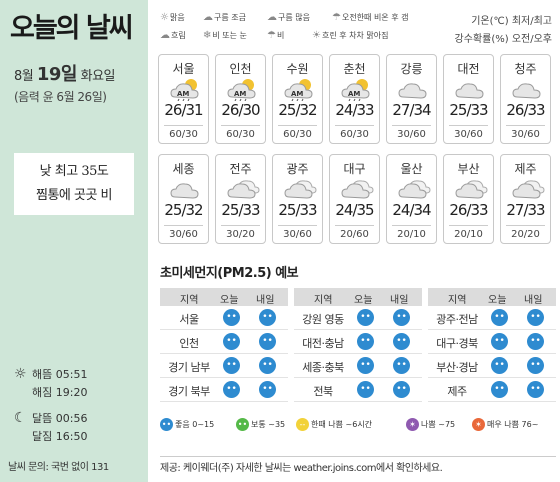 The height and width of the screenshot is (482, 560). Describe the element at coordinates (240, 232) in the screenshot. I see `city-rain: 30/20` at that location.